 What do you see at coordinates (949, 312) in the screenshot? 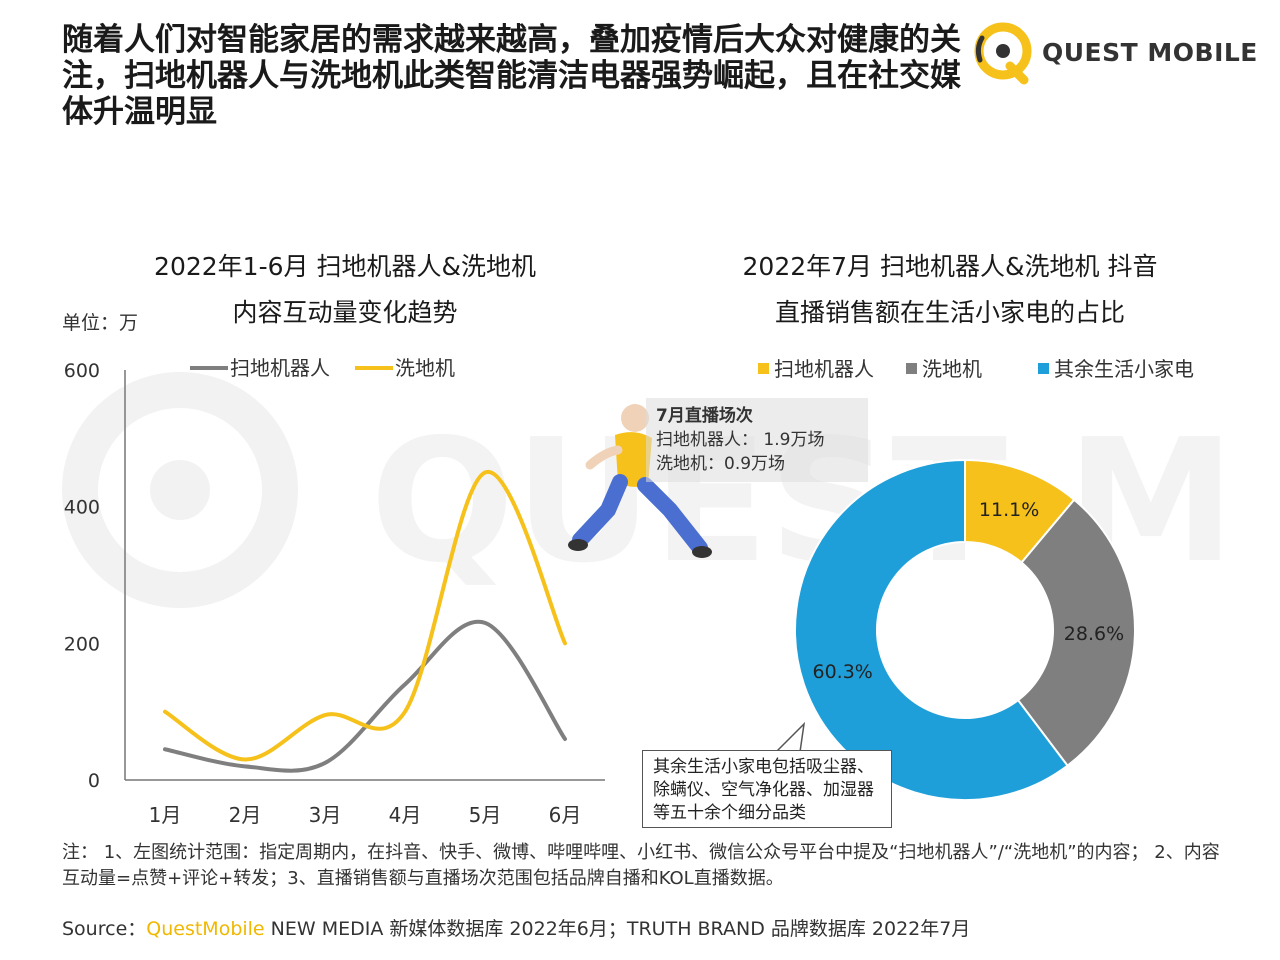
I see `right-chart-title-line2: 直播销售额在生活小家电的占比` at bounding box center [949, 312].